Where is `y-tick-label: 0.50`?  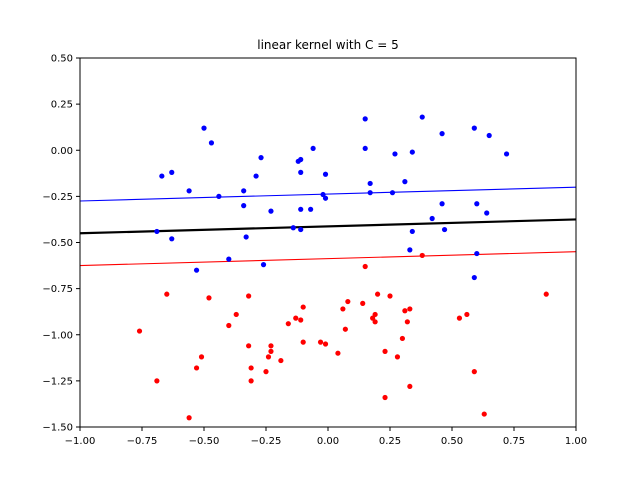
y-tick-label: 0.50 is located at coordinates (62, 59).